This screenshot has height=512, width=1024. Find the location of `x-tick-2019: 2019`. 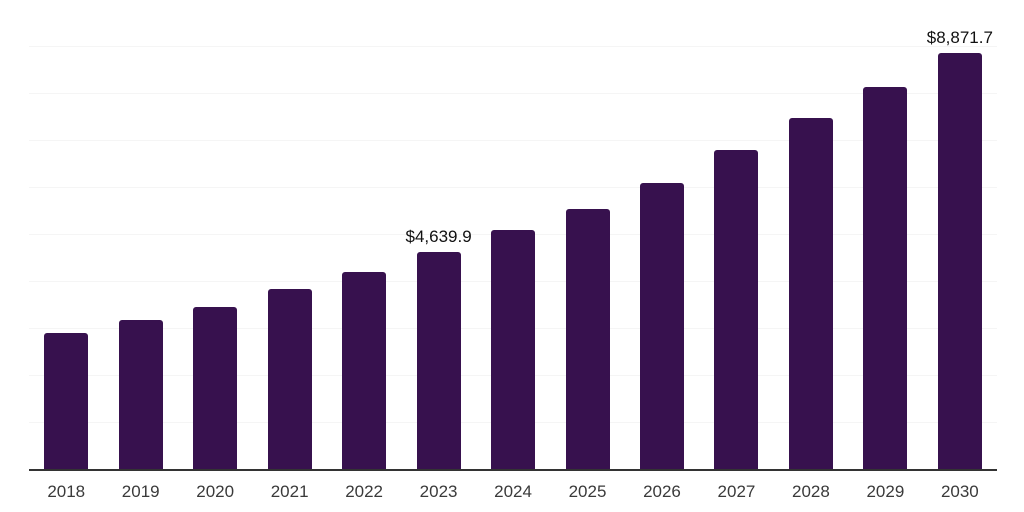

x-tick-2019: 2019 is located at coordinates (140, 491).